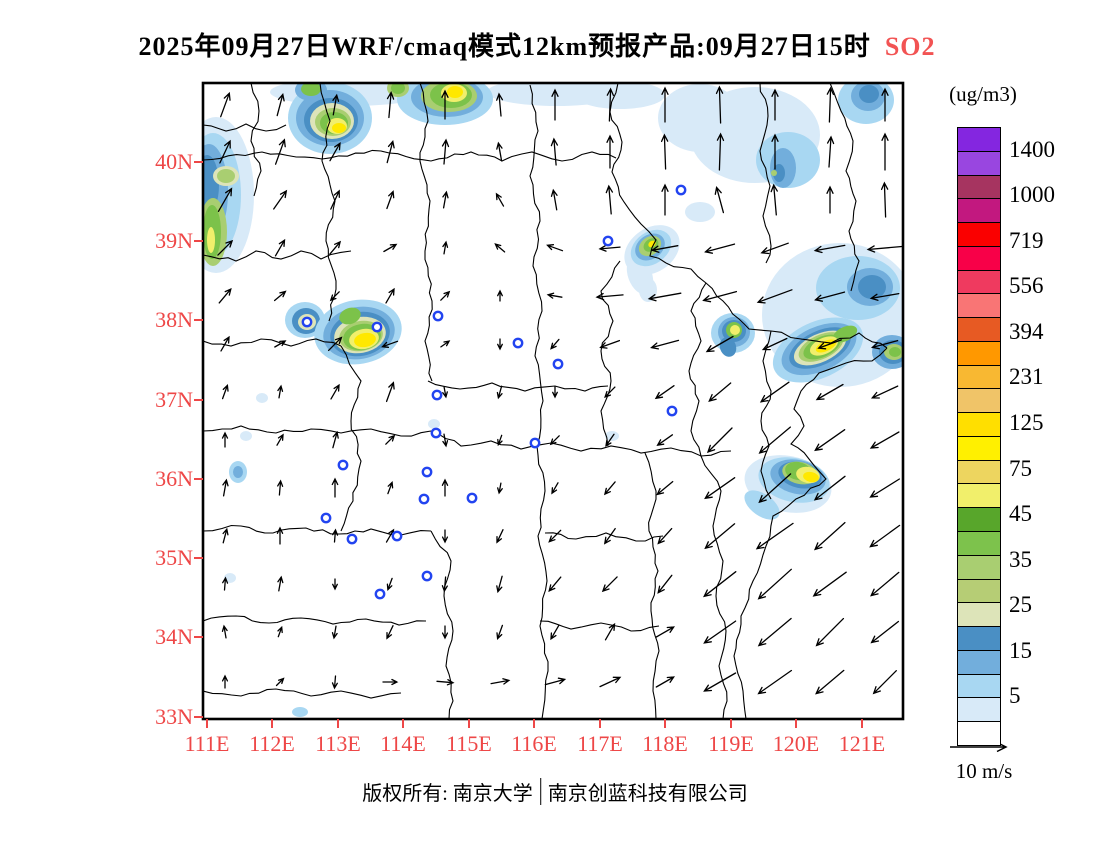 Image resolution: width=1100 pixels, height=850 pixels. I want to click on legend-label-231: 231, so click(1026, 377).